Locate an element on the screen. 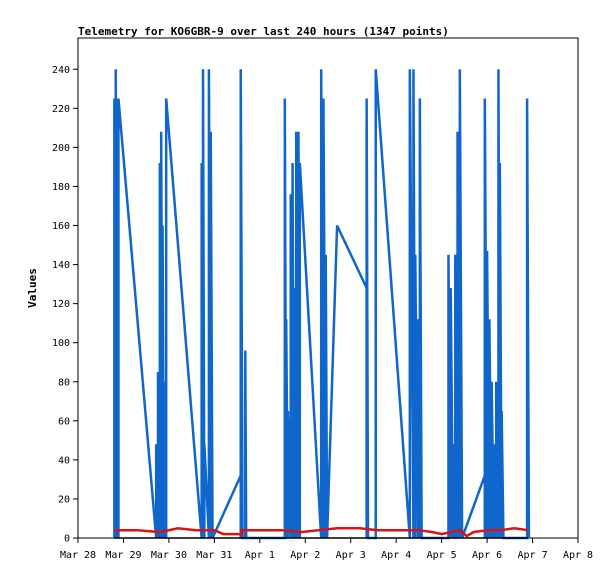 The image size is (615, 579). x-tick-label: Apr 3 is located at coordinates (351, 555).